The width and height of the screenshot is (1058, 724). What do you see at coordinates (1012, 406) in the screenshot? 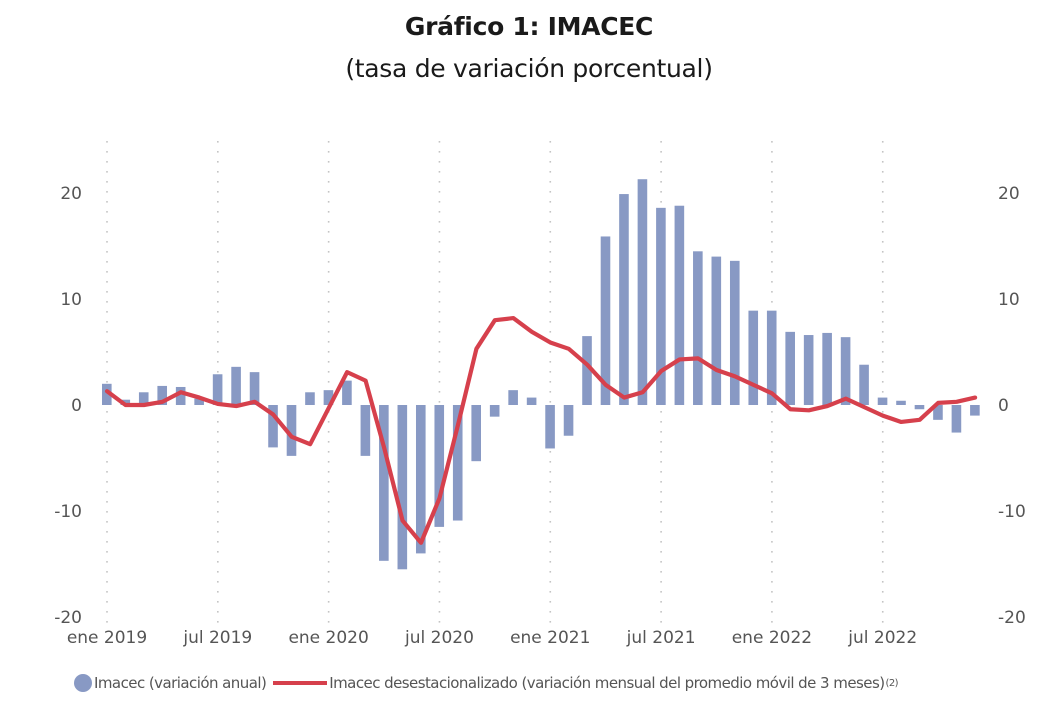
I see `y-axis-right: 20 10 0 -10 -20` at bounding box center [1012, 406].